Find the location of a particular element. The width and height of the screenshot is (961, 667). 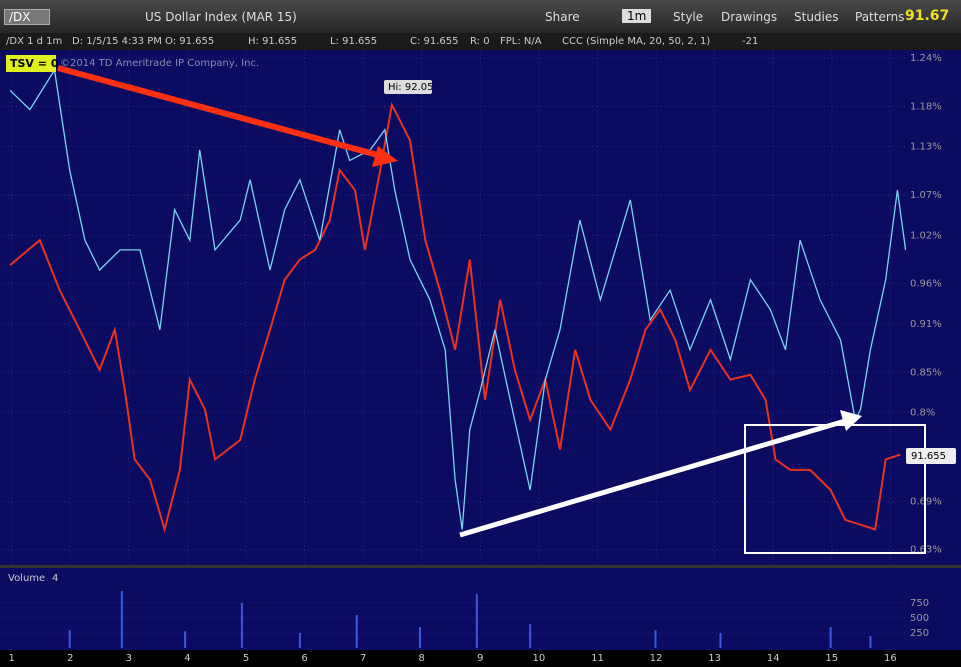

timeframe-button: 1m is located at coordinates (637, 16).